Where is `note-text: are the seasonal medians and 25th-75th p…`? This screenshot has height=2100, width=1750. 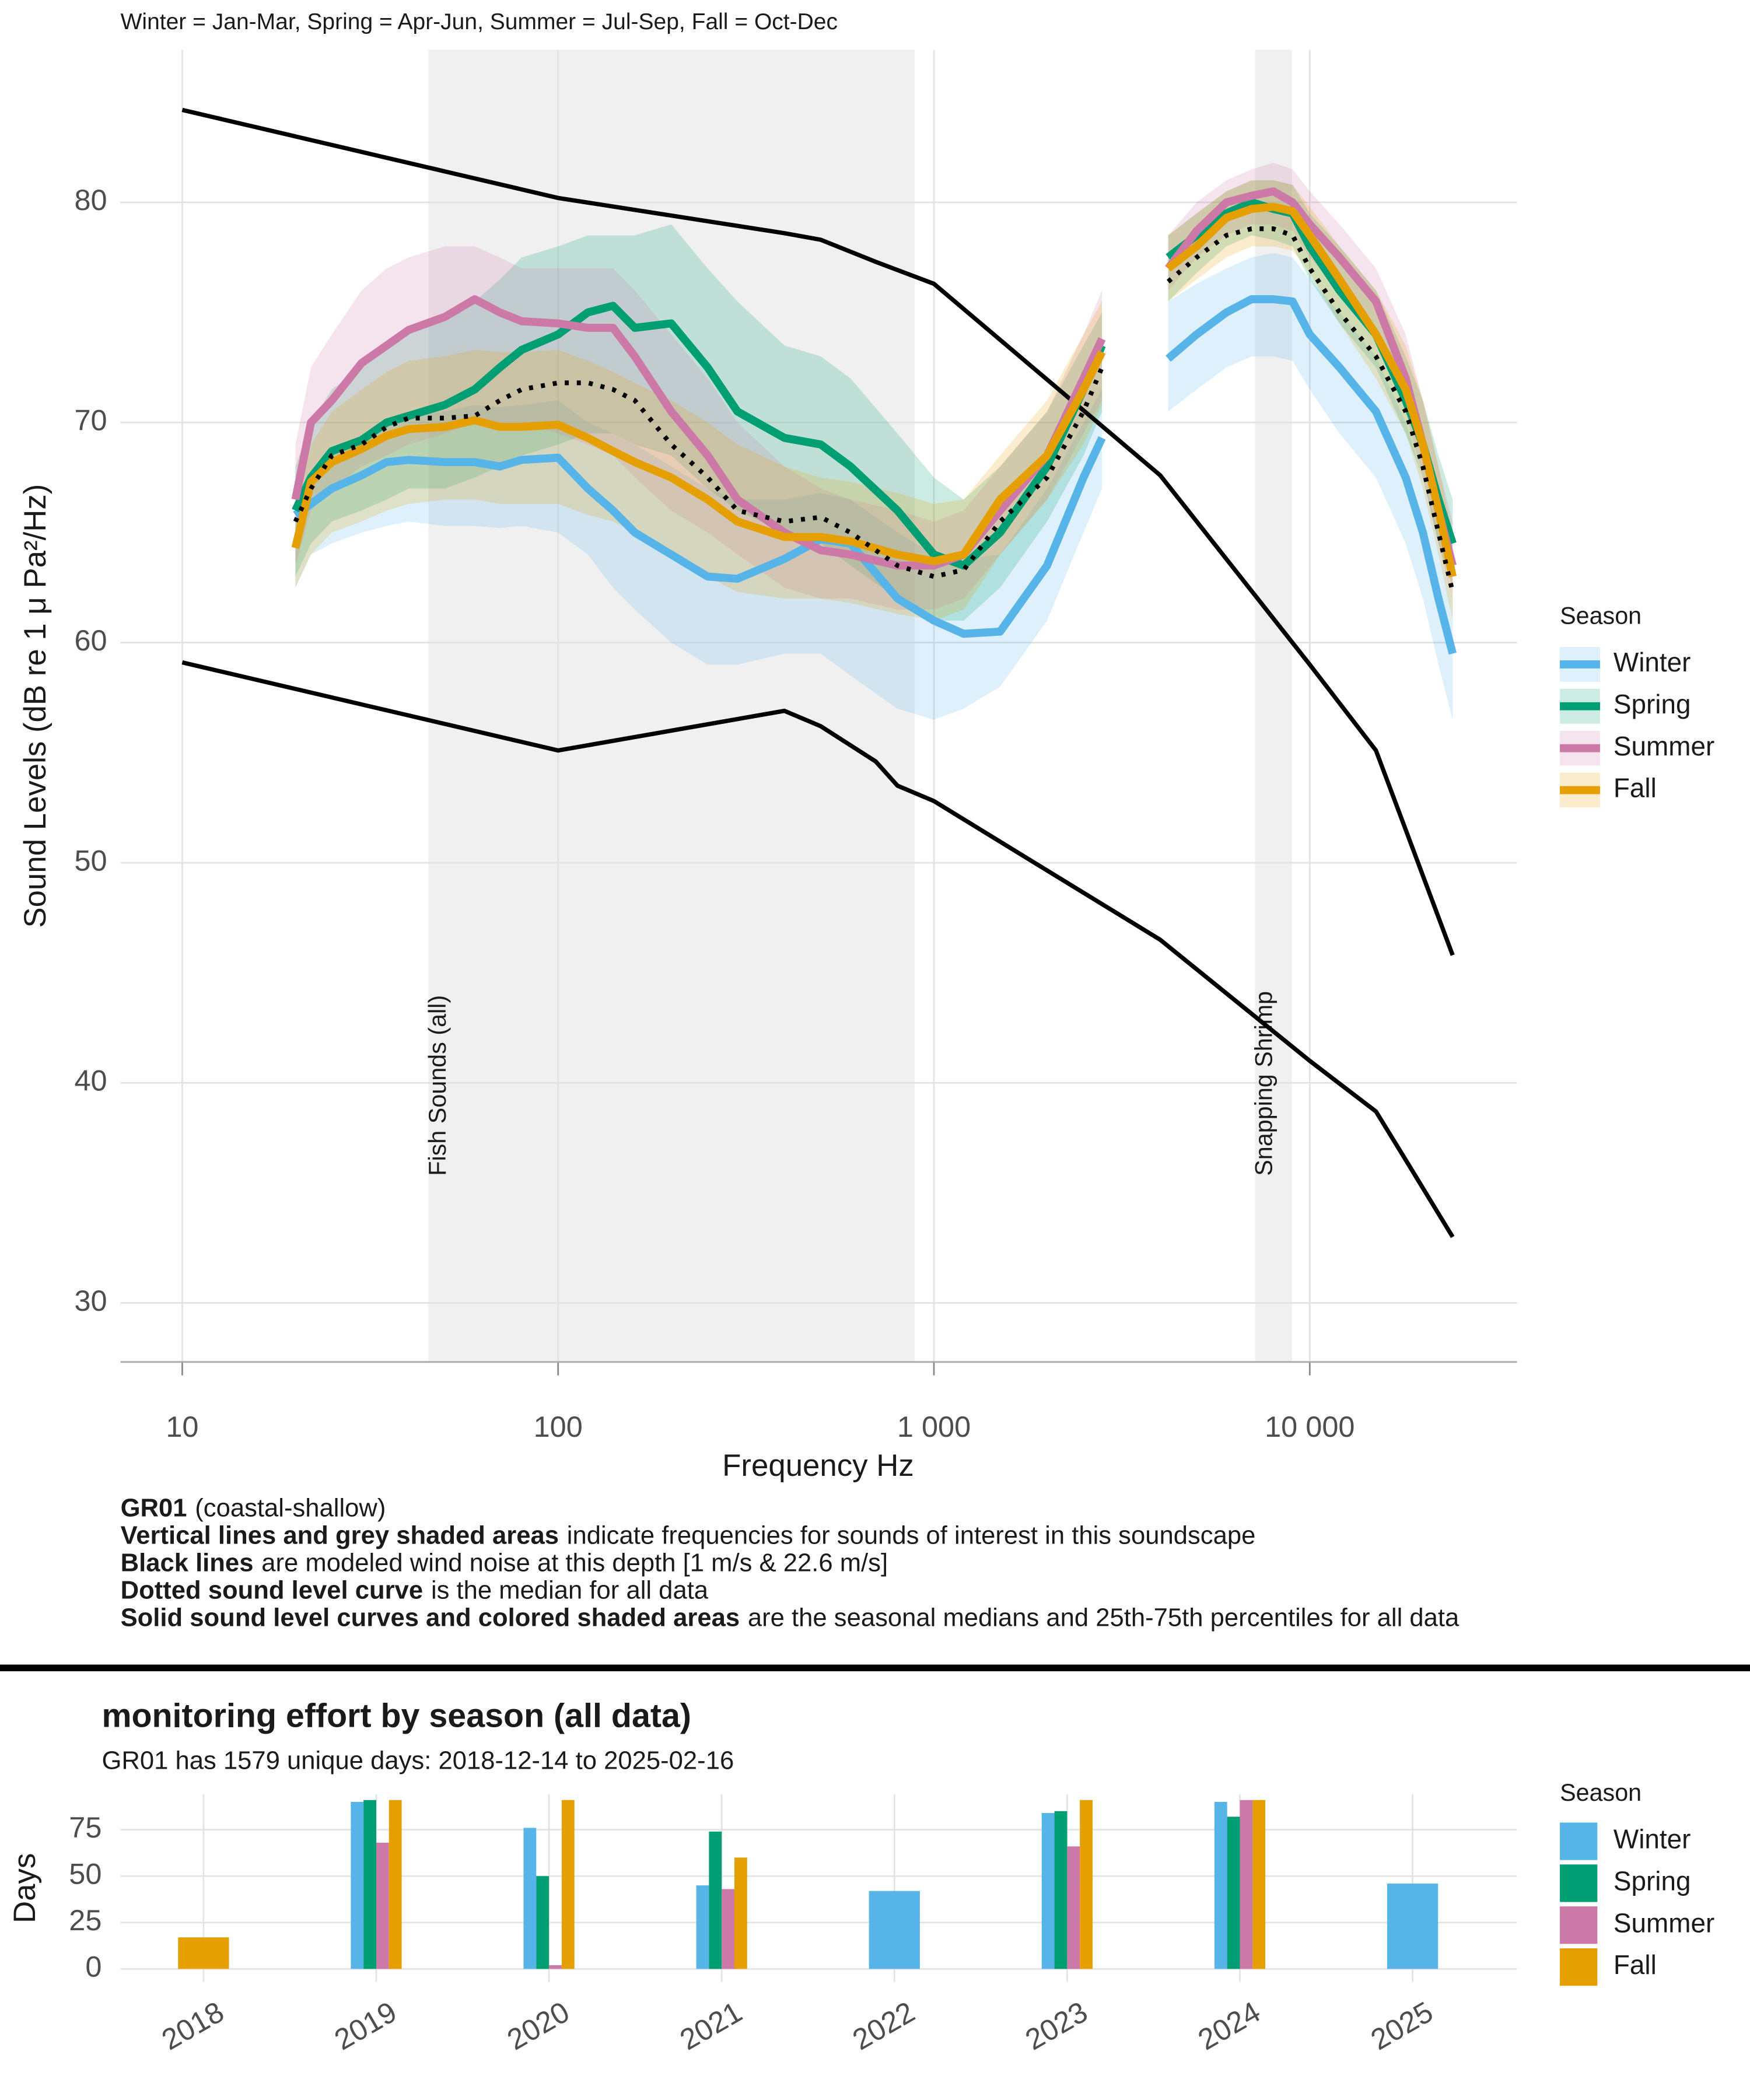
note-text: are the seasonal medians and 25th-75th p… is located at coordinates (1104, 1618).